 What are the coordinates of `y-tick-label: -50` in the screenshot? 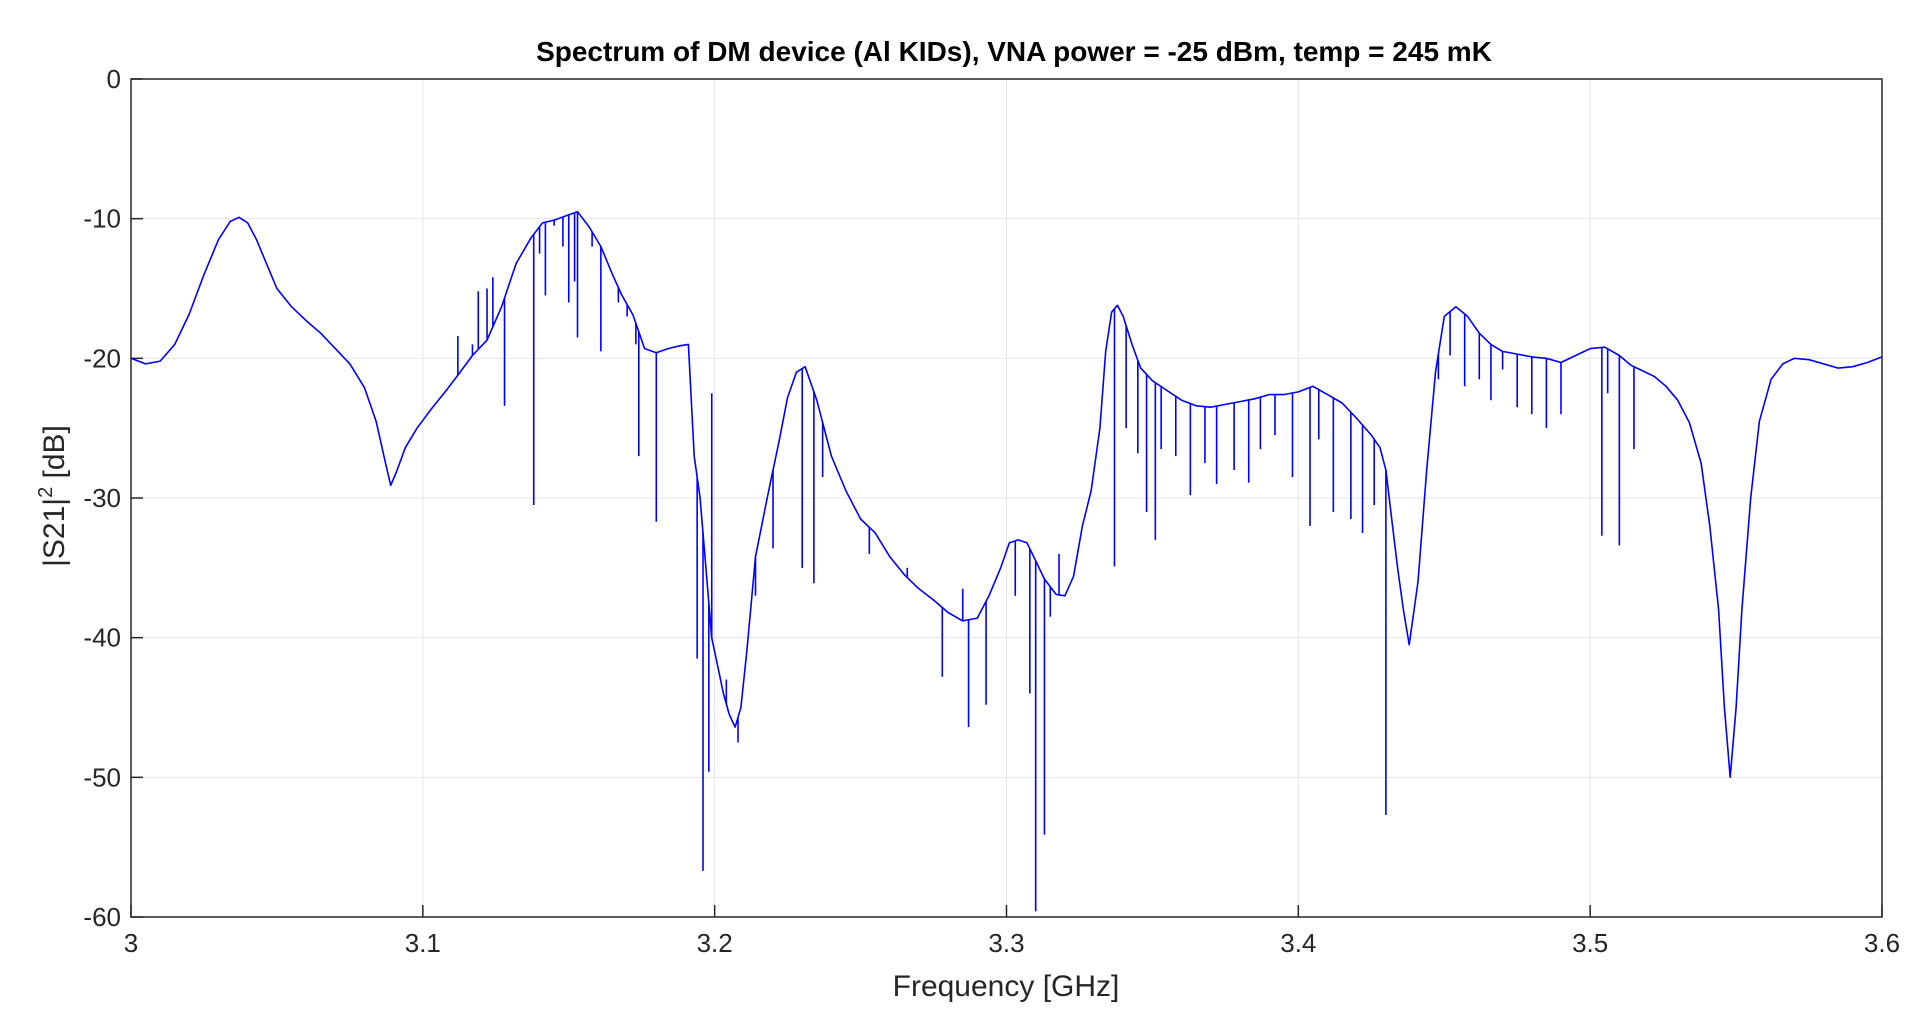 It's located at (102, 777).